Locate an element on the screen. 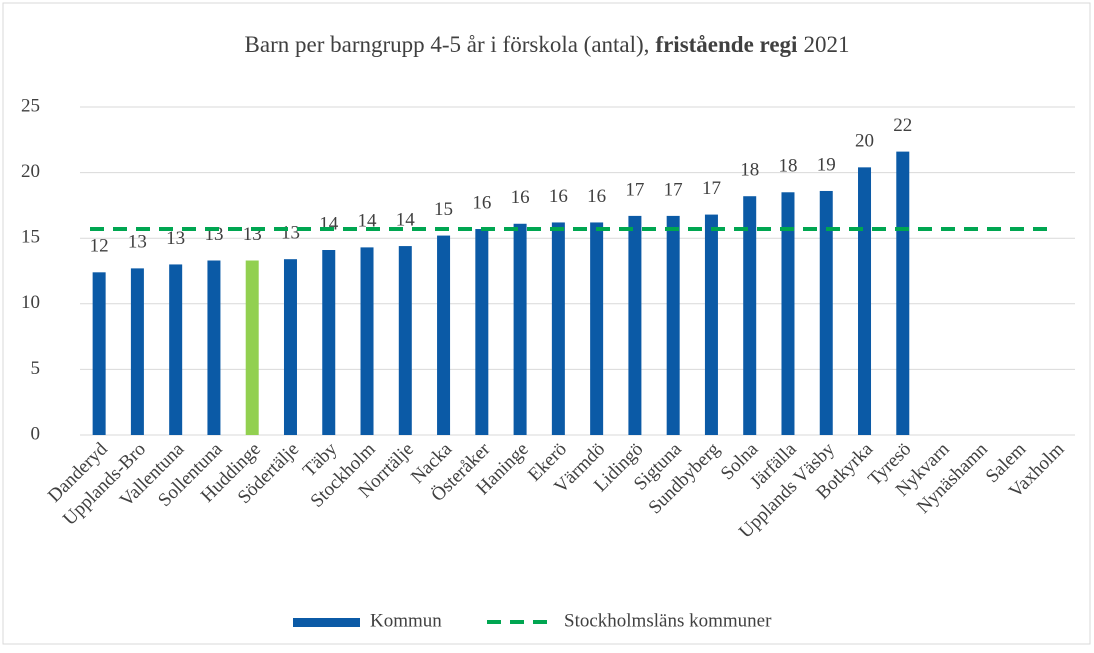 The width and height of the screenshot is (1094, 653). legend-swatch is located at coordinates (326, 622).